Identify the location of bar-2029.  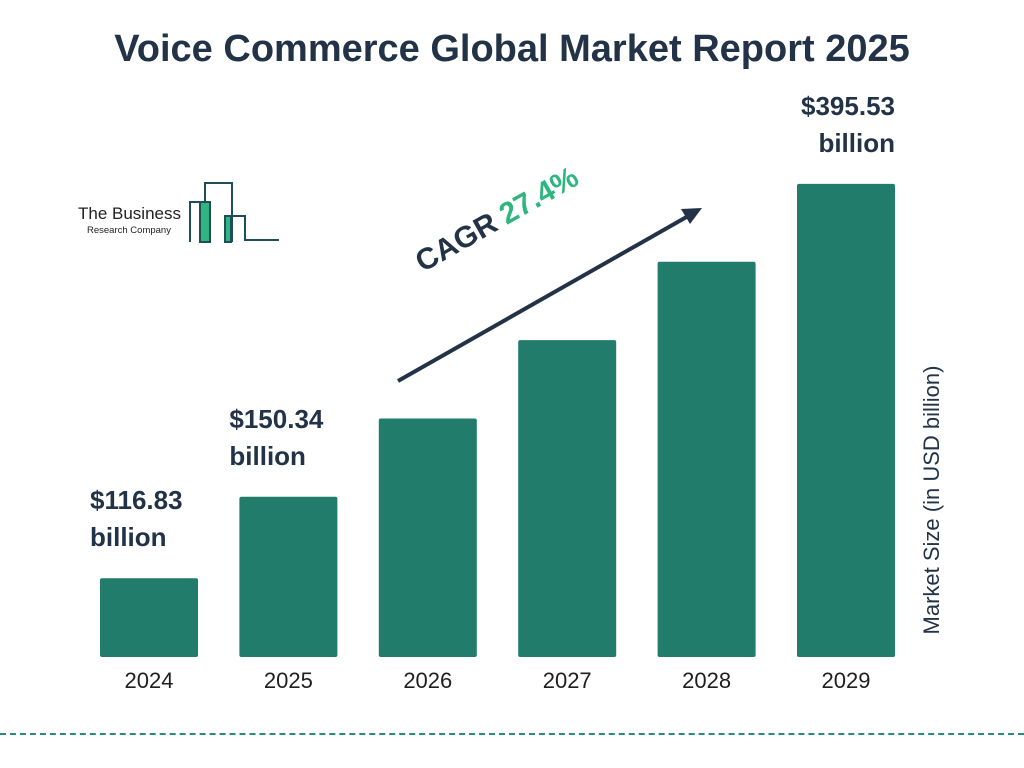
(846, 420).